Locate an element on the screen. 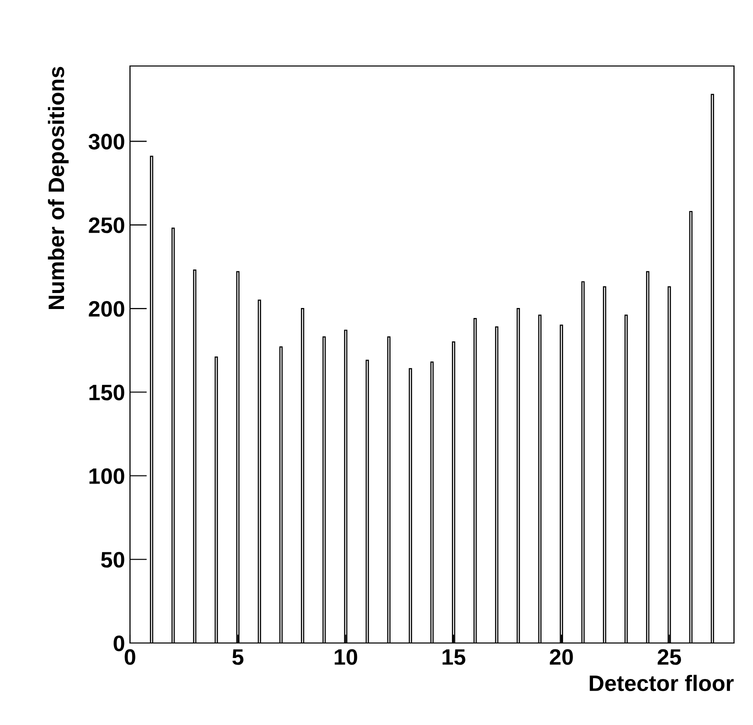  y-tick-label: 300 is located at coordinates (106, 142).